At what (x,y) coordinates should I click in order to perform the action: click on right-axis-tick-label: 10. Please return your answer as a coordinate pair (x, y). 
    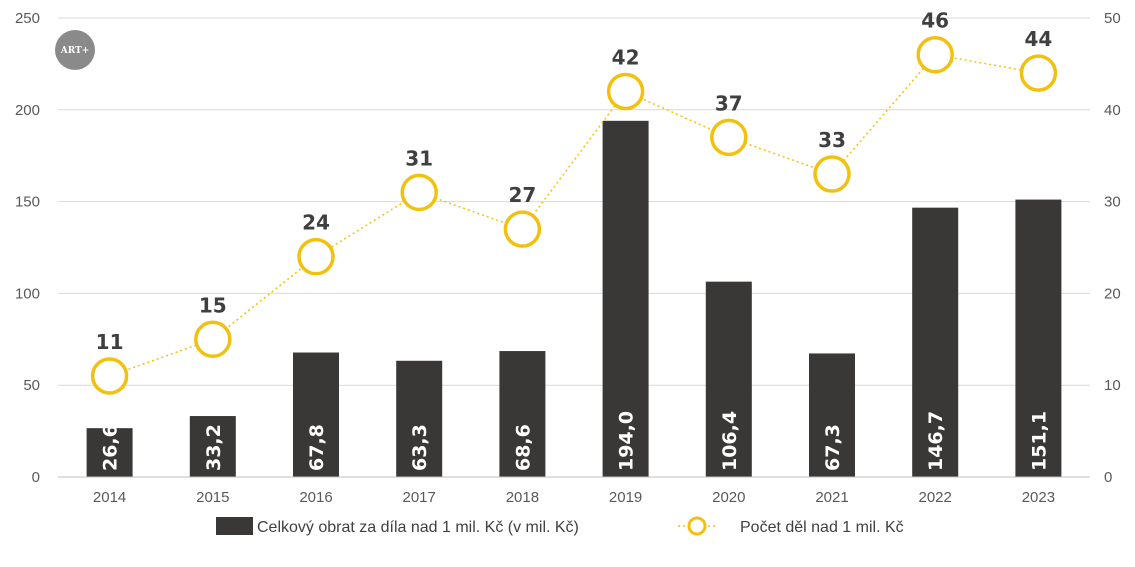
    Looking at the image, I should click on (1112, 385).